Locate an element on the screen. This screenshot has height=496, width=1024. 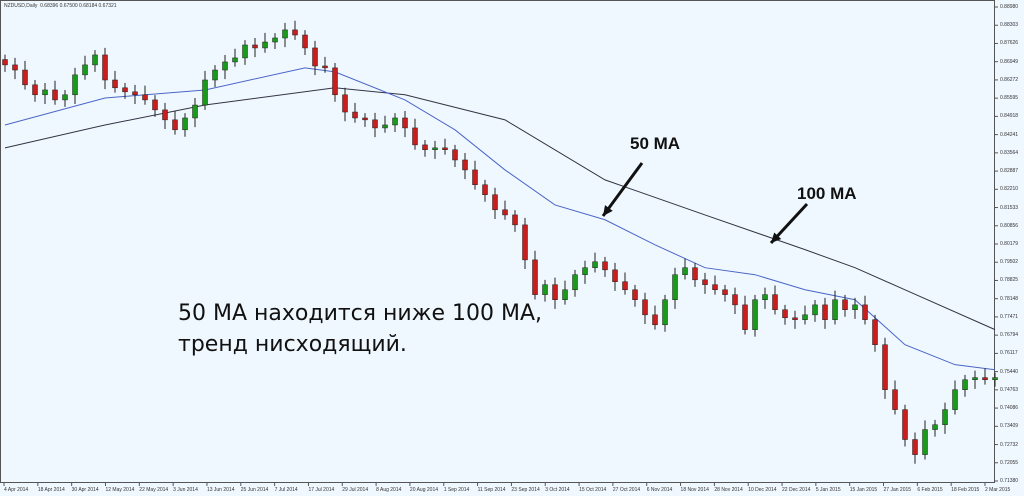
x-tick-label: 29 Jul 2014 is located at coordinates (355, 490).